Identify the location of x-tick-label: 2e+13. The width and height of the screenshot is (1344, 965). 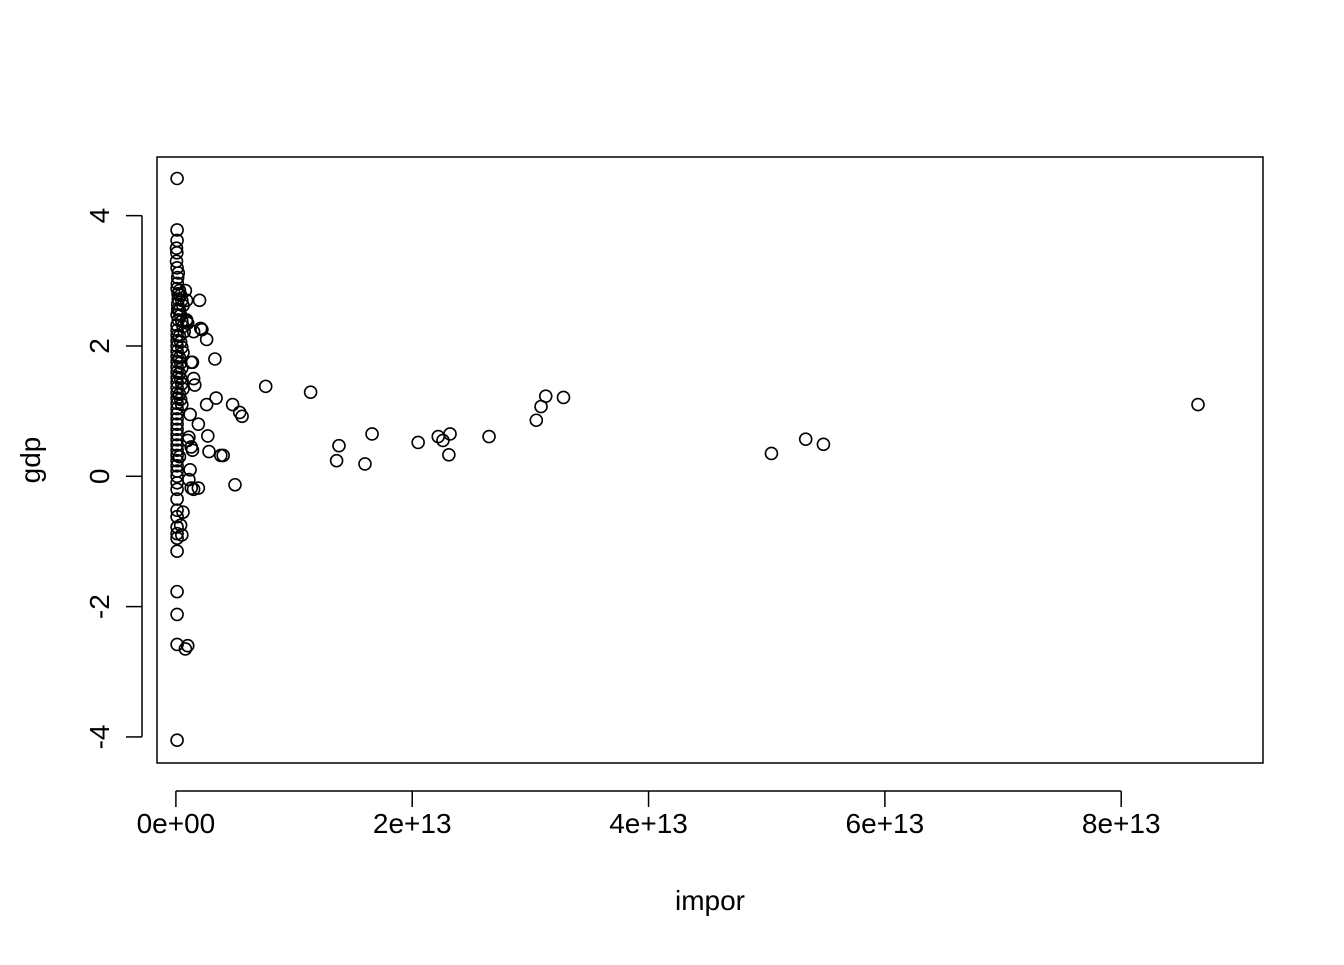
(412, 823).